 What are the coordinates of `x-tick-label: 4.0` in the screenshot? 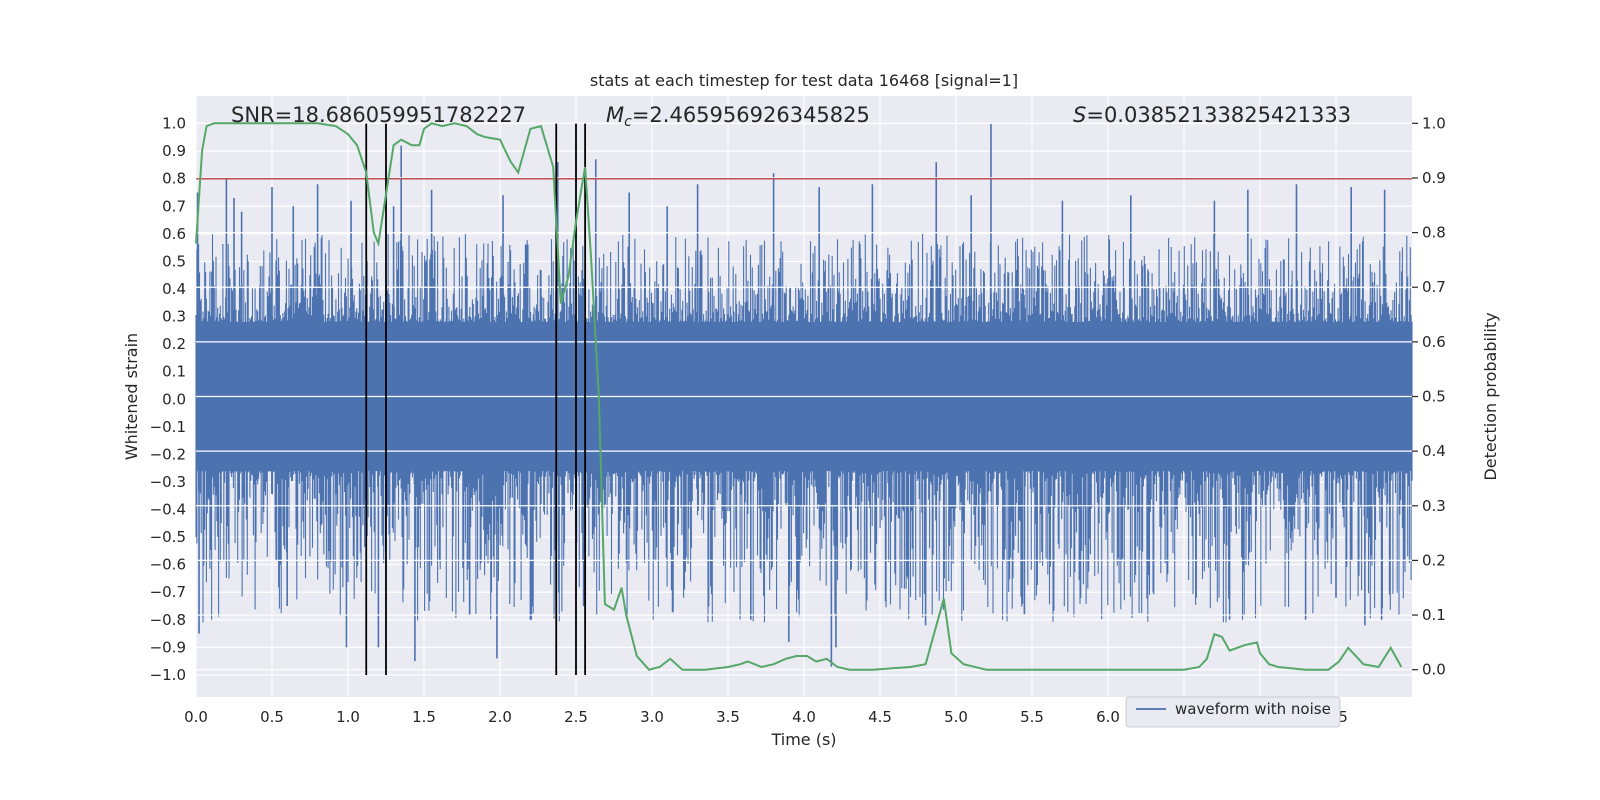 It's located at (804, 717).